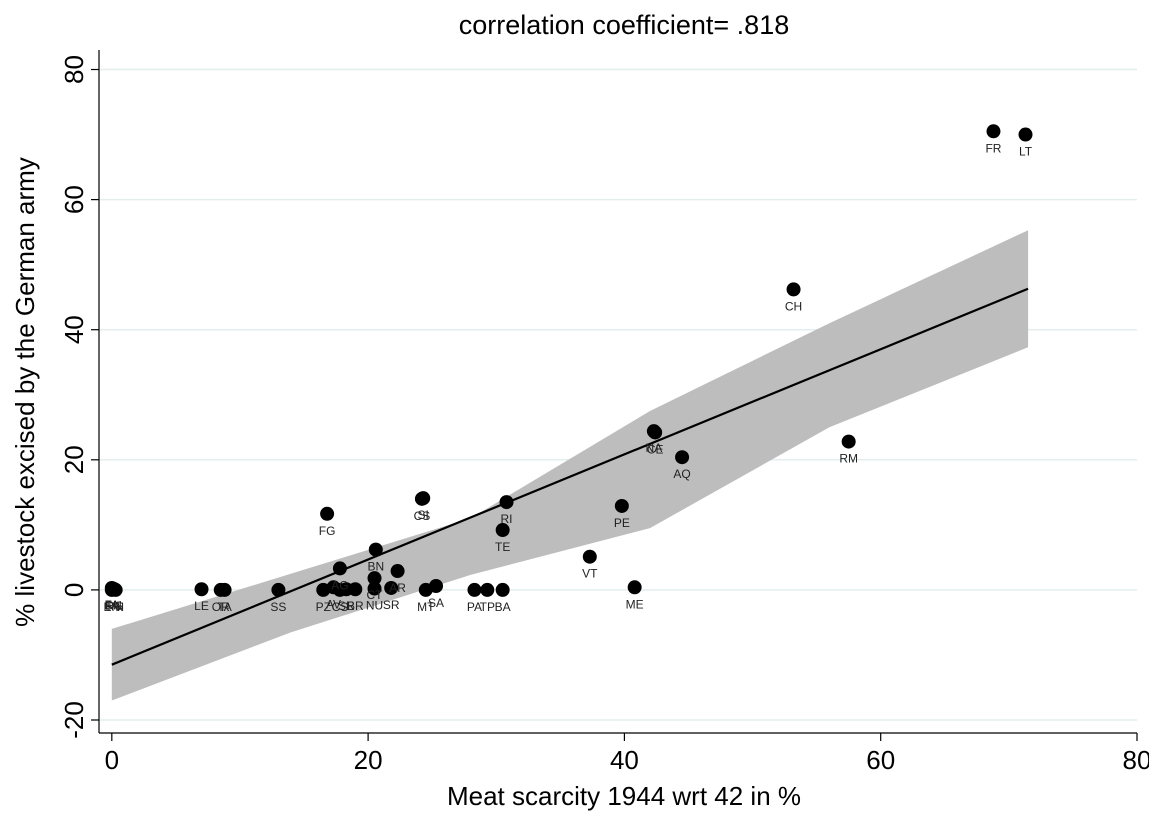  What do you see at coordinates (487, 607) in the screenshot?
I see `point-label-26: TP` at bounding box center [487, 607].